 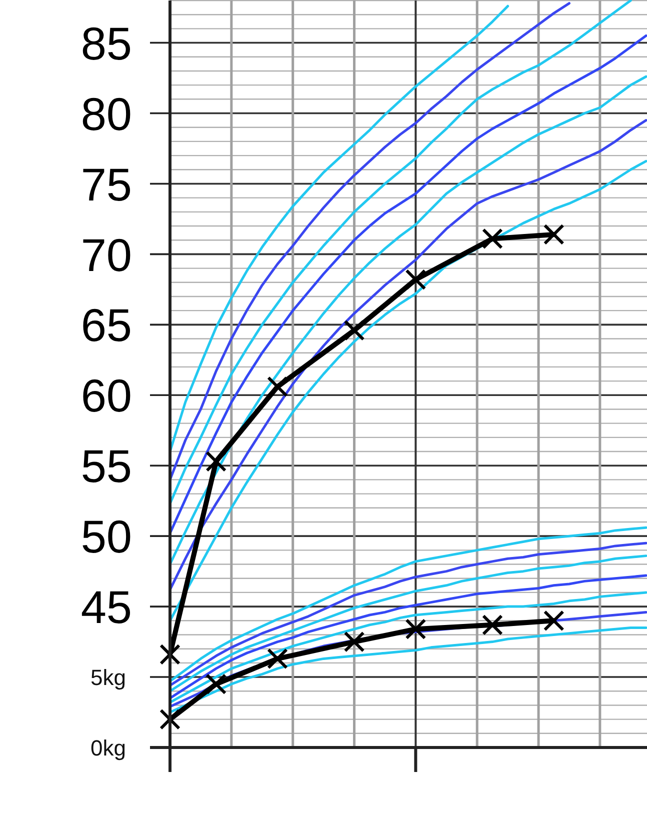 What do you see at coordinates (106, 396) in the screenshot?
I see `y-tick-label: 60` at bounding box center [106, 396].